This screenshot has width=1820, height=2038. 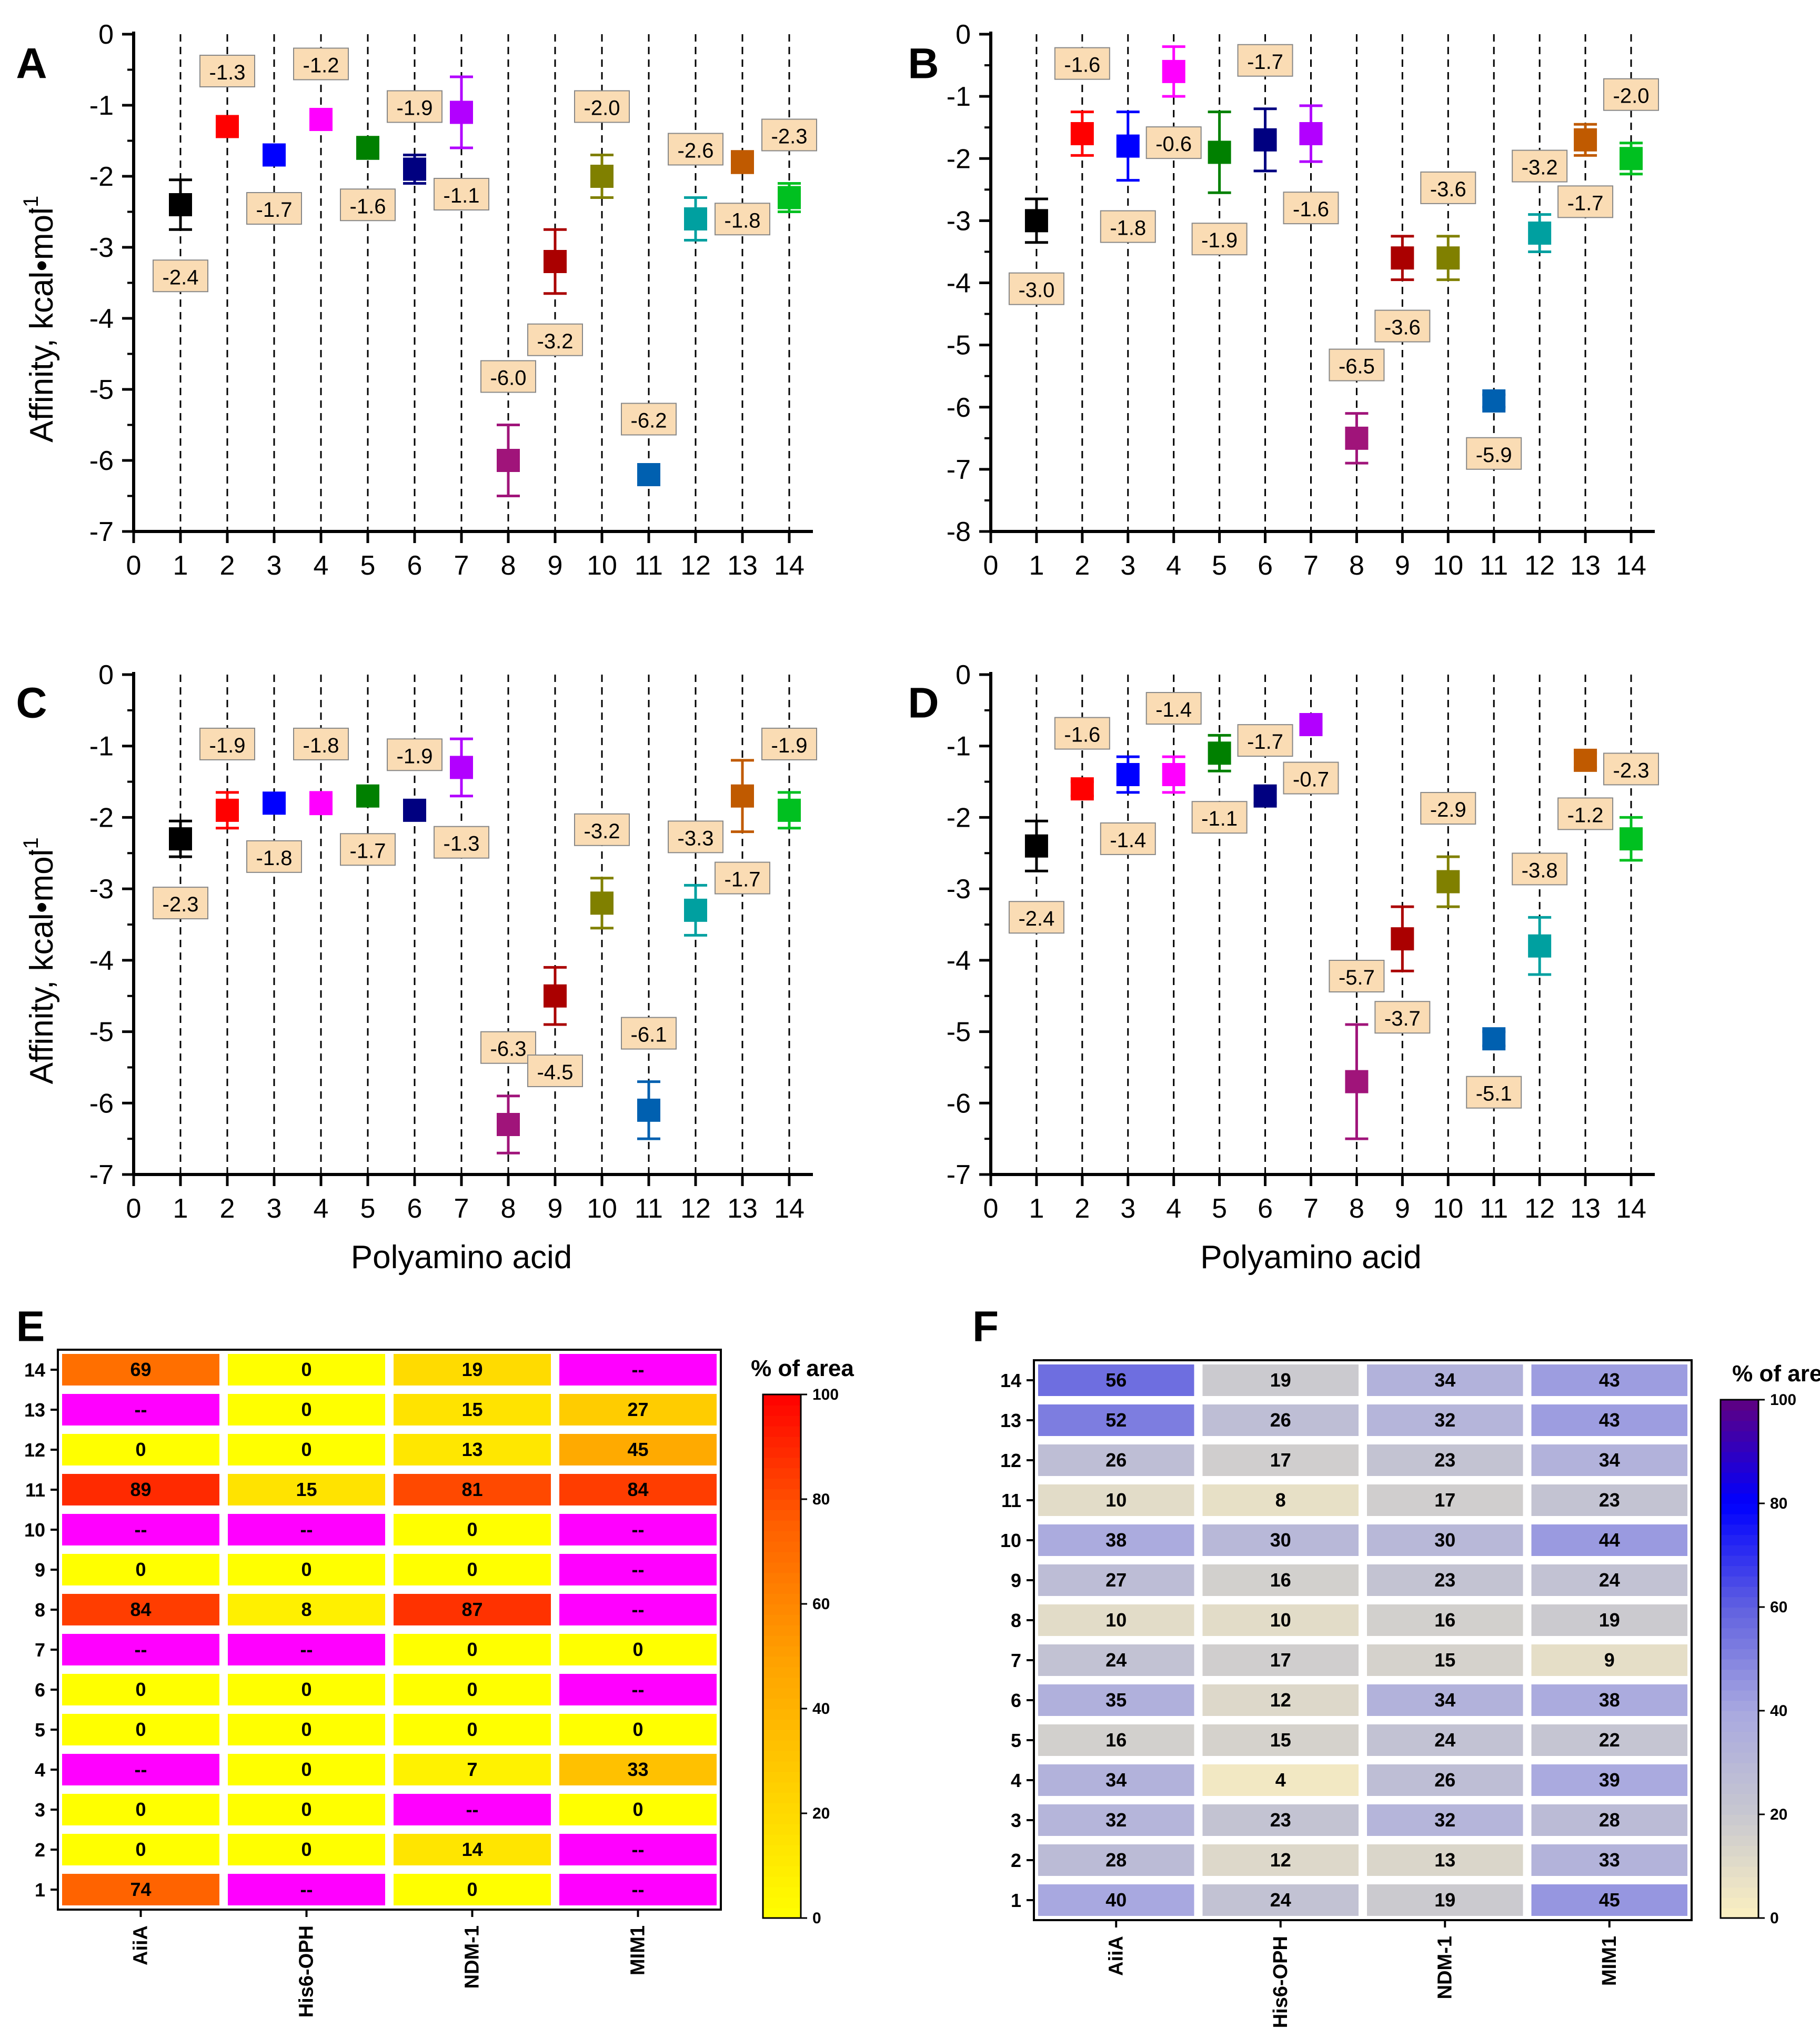 I want to click on y-tick-label: 0, so click(x=106, y=675).